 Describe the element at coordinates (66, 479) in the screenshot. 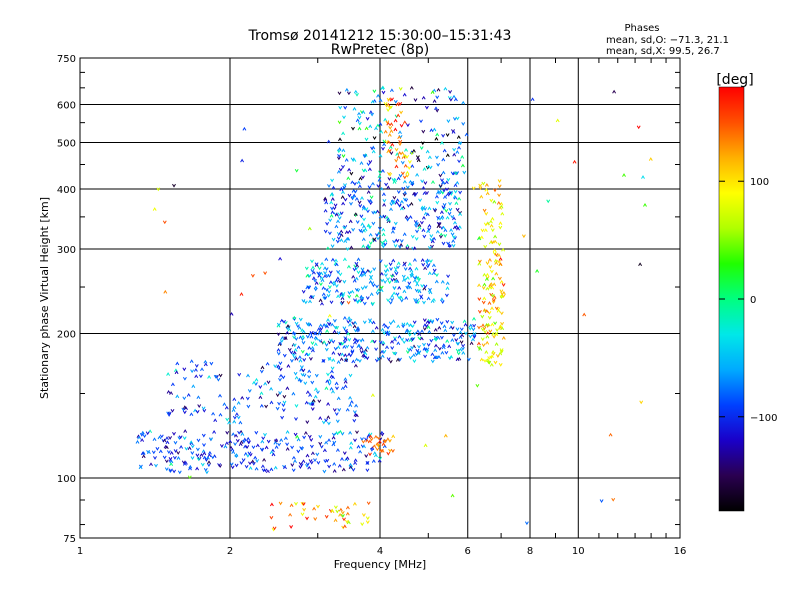

I see `y-tick-label: 100` at that location.